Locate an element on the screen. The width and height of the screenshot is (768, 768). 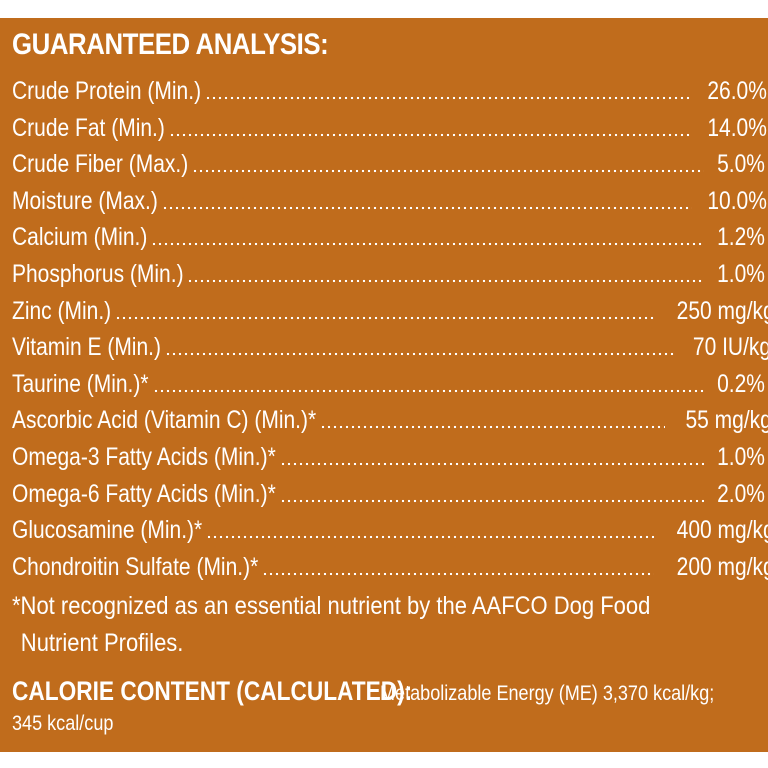
nutrient-row: Crude Fat (Min.) 14.0% is located at coordinates (390, 126).